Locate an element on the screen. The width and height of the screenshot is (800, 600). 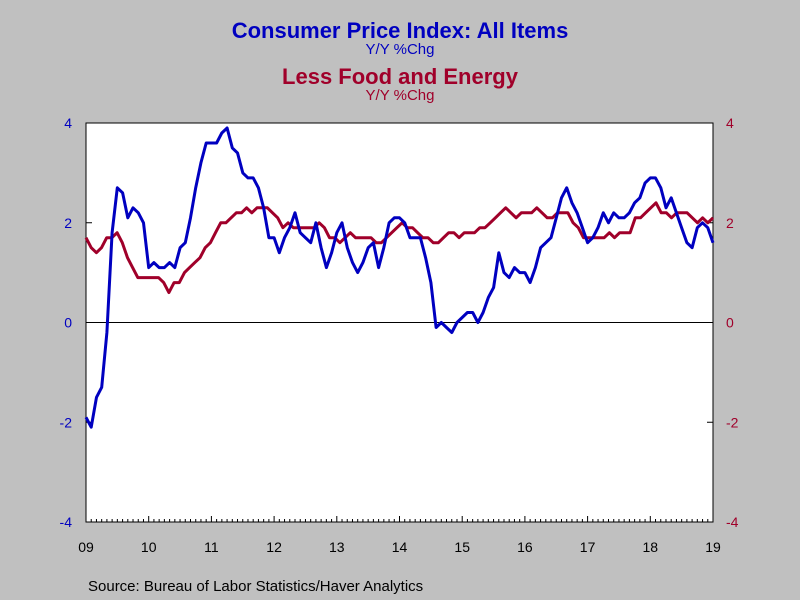
y-tick-label-left: -4 is located at coordinates (66, 522).